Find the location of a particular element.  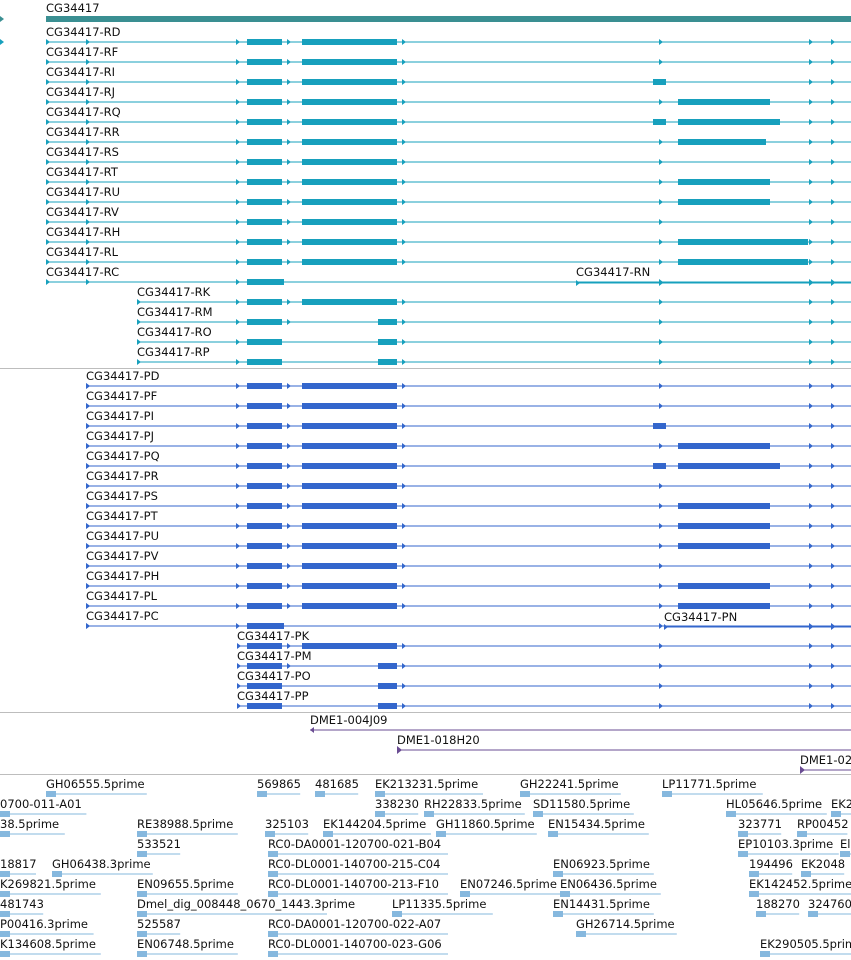

est-label: RC0-DL0001-140700-023-G06 is located at coordinates (355, 944).